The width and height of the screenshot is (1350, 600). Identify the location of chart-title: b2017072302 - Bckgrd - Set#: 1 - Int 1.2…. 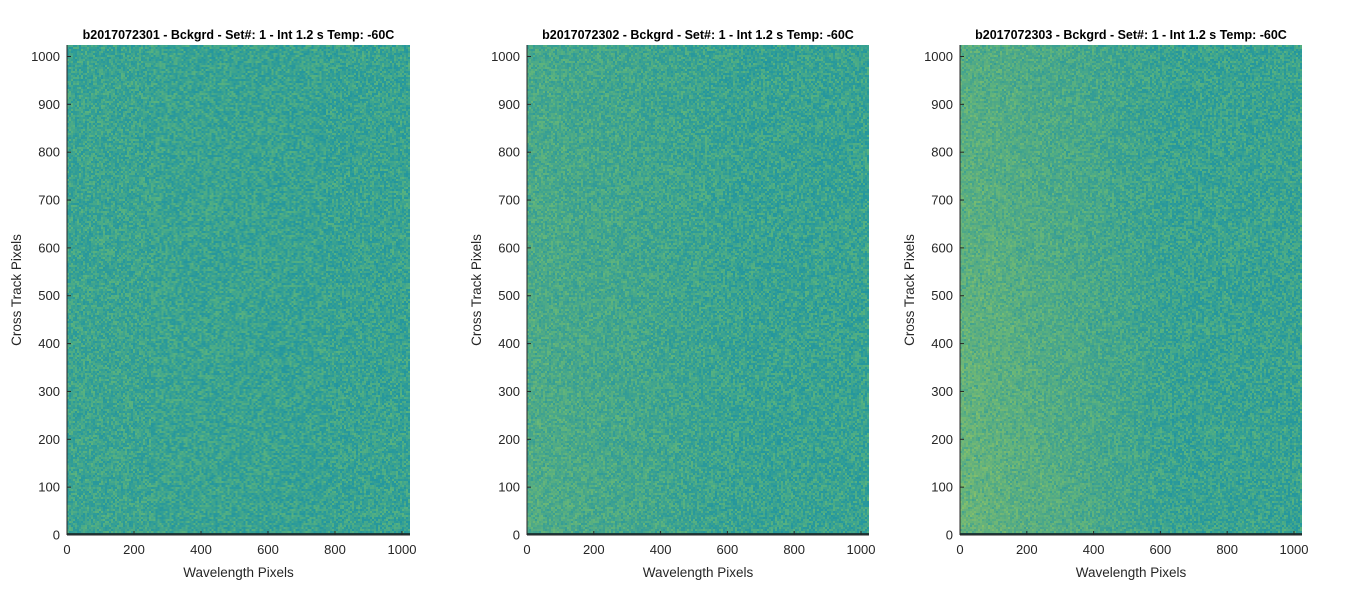
(698, 35).